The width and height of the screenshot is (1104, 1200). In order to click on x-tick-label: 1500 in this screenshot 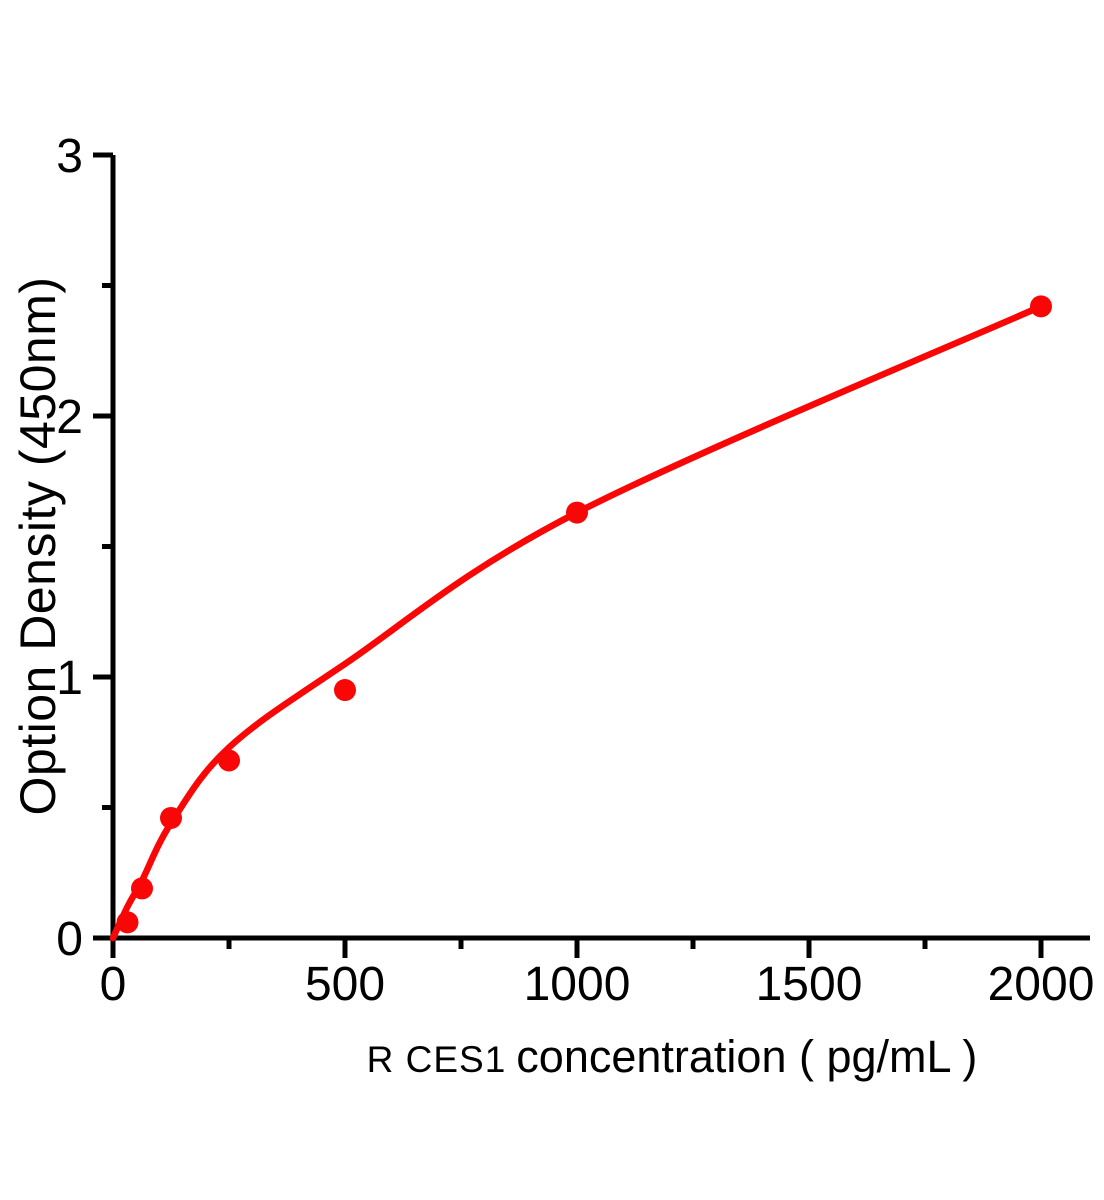, I will do `click(809, 984)`.